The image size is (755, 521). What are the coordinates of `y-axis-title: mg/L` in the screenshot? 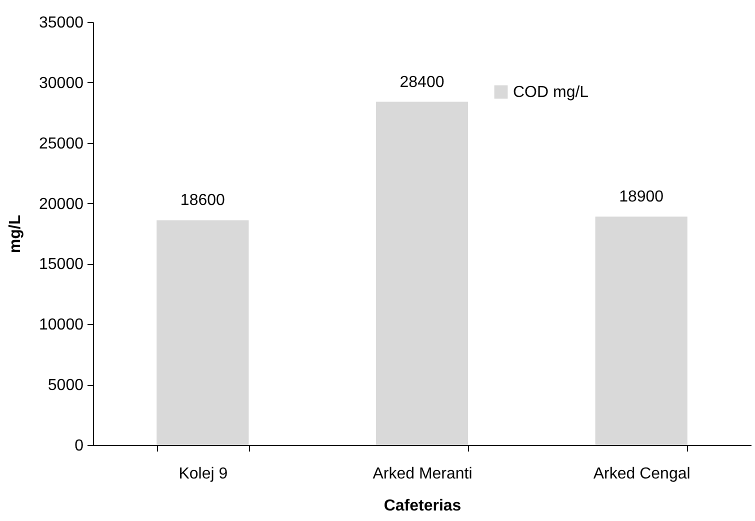 It's located at (15, 234).